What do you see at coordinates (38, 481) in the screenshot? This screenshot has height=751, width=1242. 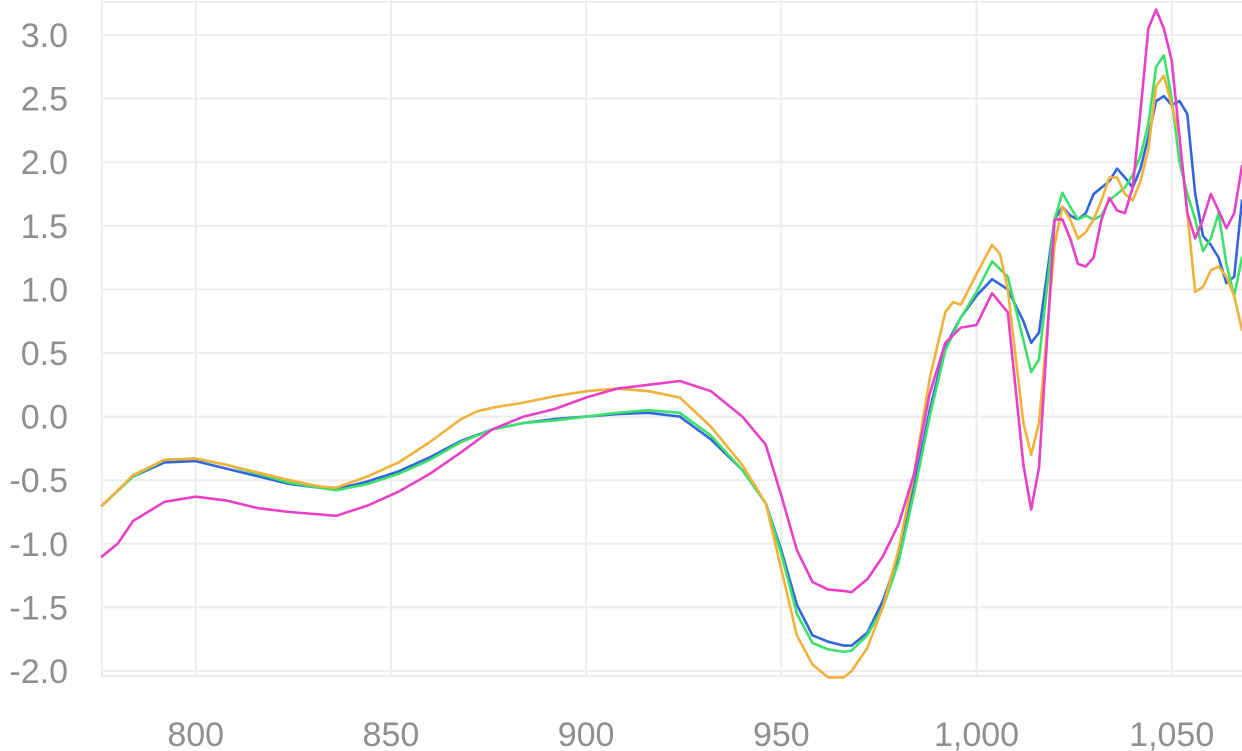 I see `y-tick-label: -0.5` at bounding box center [38, 481].